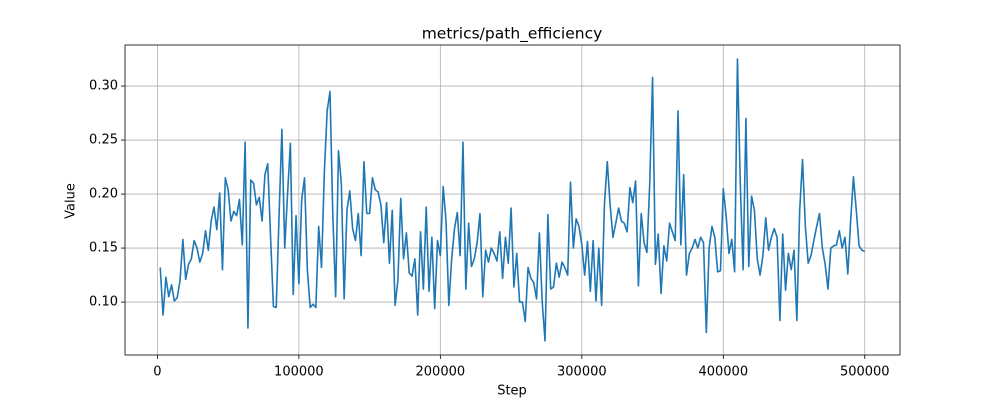 This screenshot has width=1000, height=400. What do you see at coordinates (582, 372) in the screenshot?
I see `x-tick-label: 300000` at bounding box center [582, 372].